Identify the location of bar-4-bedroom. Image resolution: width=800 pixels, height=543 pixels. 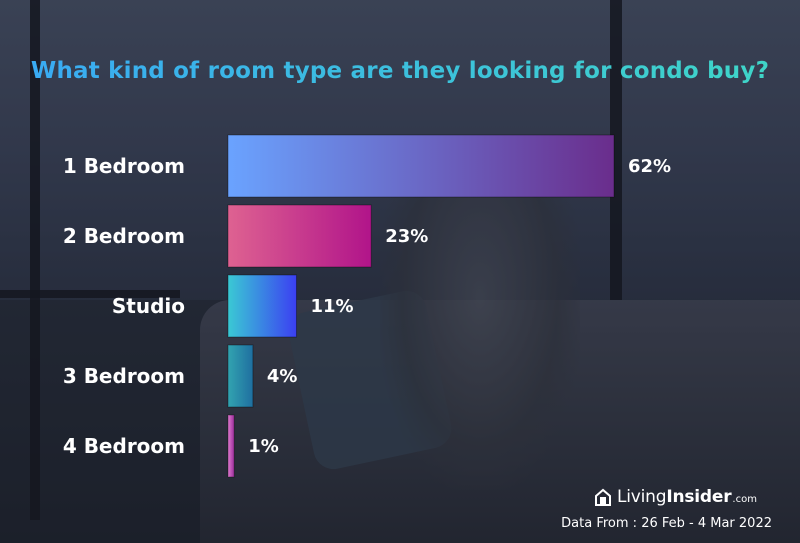
(231, 446).